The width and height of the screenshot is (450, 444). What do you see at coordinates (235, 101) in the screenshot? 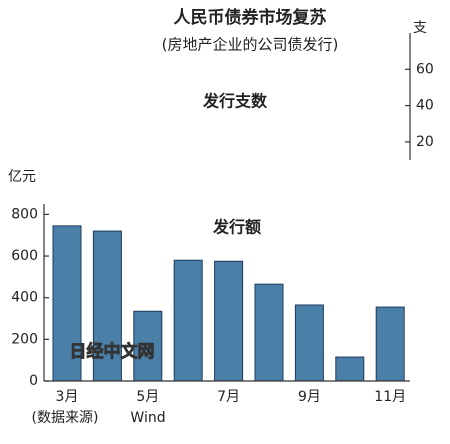
I see `series-label: 发行支数` at bounding box center [235, 101].